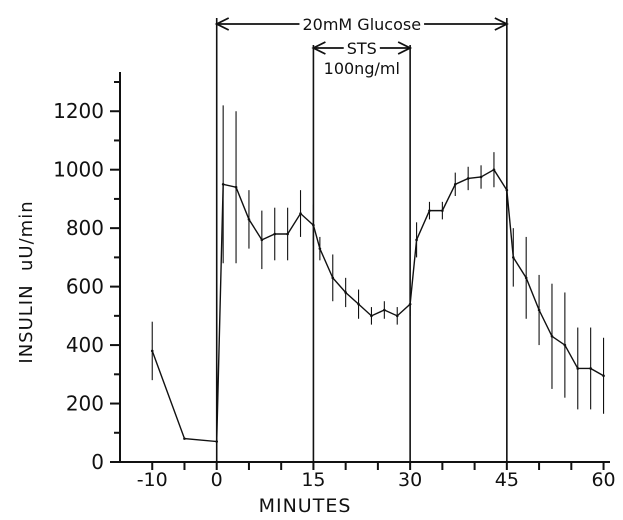  What do you see at coordinates (217, 480) in the screenshot?
I see `x-tick-label: 0` at bounding box center [217, 480].